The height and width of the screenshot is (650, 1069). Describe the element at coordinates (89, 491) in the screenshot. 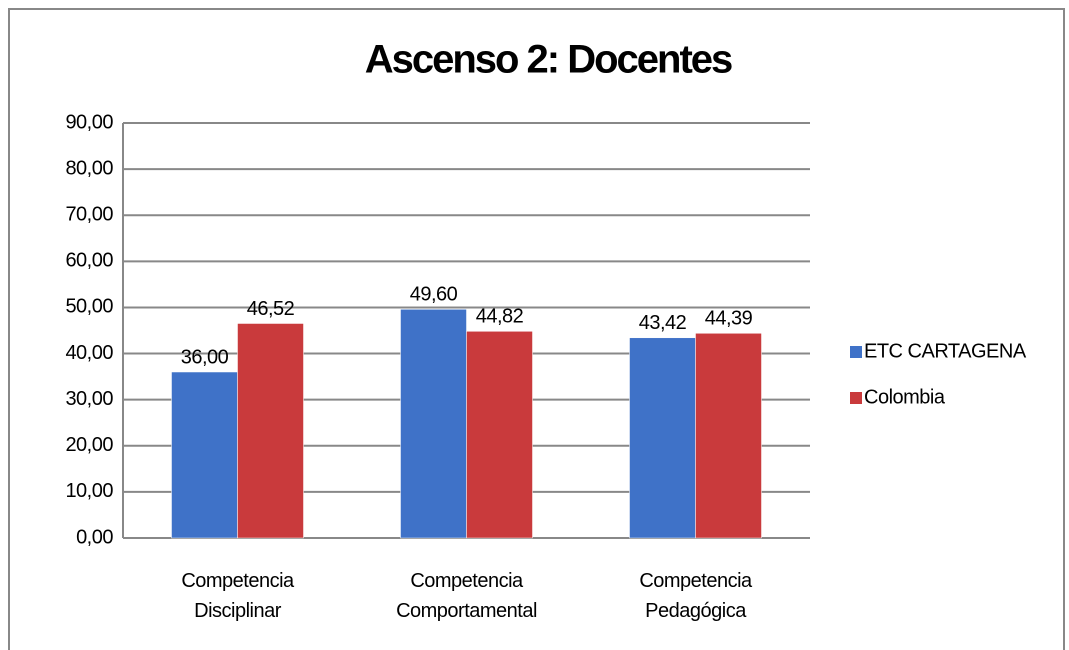

I see `y-tick-label: 10,00` at that location.